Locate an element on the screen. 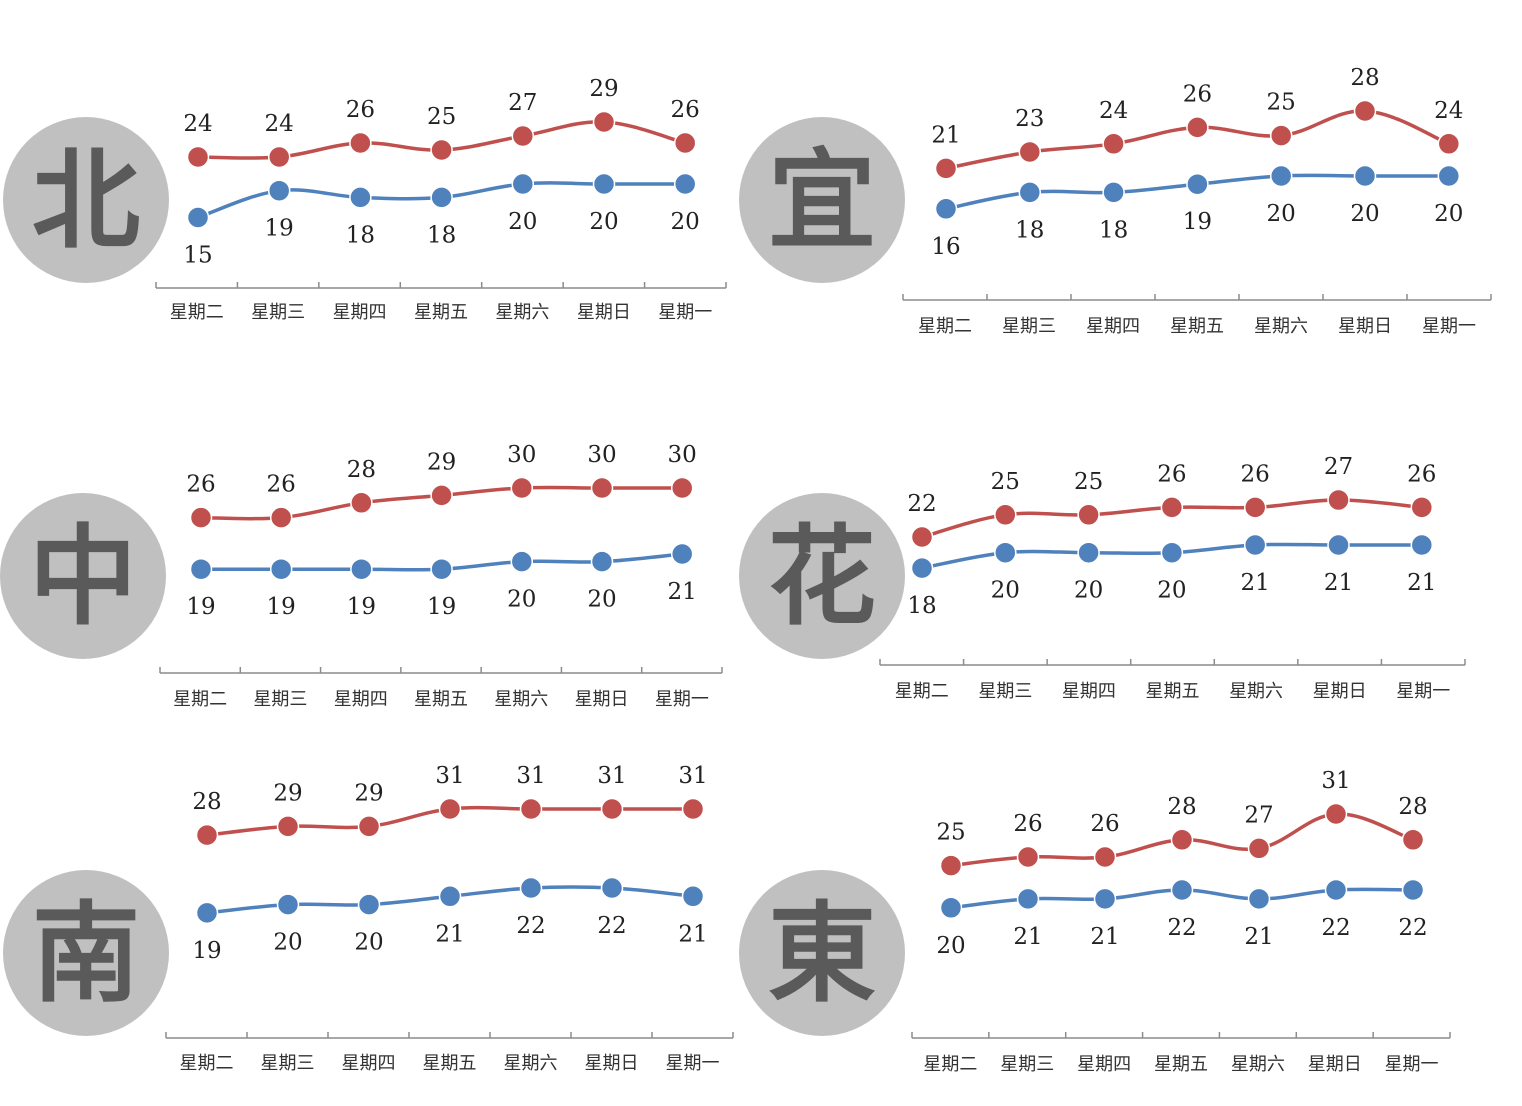 Image resolution: width=1522 pixels, height=1106 pixels. high-temp-label: 25 is located at coordinates (950, 833).